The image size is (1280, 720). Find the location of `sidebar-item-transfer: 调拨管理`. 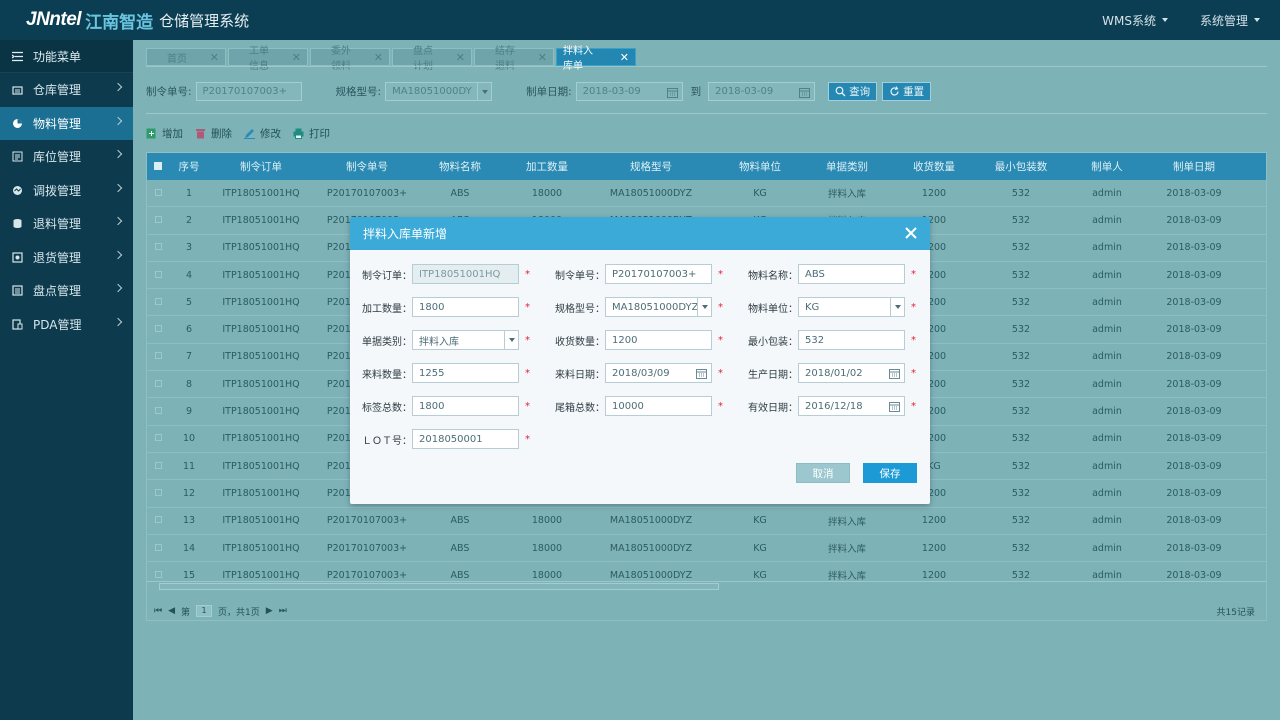

sidebar-item-transfer: 调拨管理 is located at coordinates (66, 191).